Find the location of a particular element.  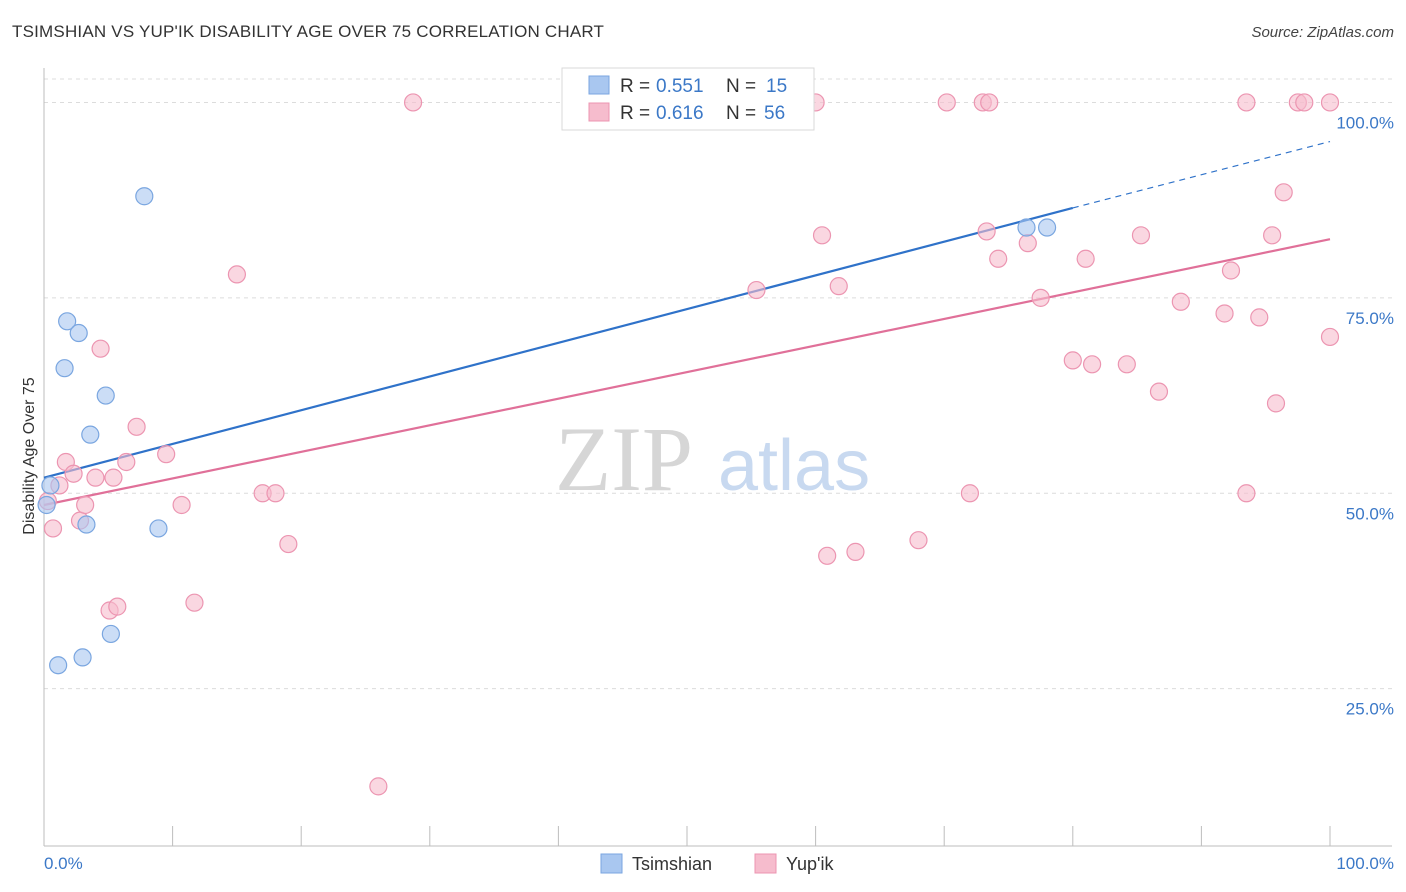

bottom-legend-label-yupik: Yup'ik is located at coordinates (810, 864).